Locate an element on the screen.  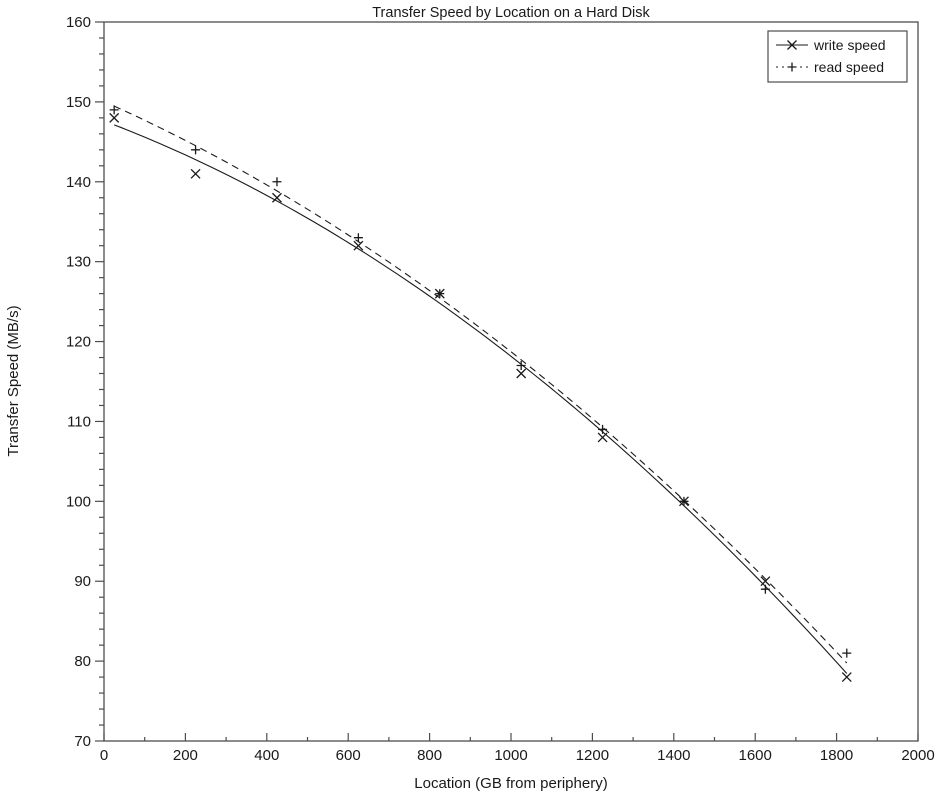
x-tick-label: 1600 is located at coordinates (755, 755).